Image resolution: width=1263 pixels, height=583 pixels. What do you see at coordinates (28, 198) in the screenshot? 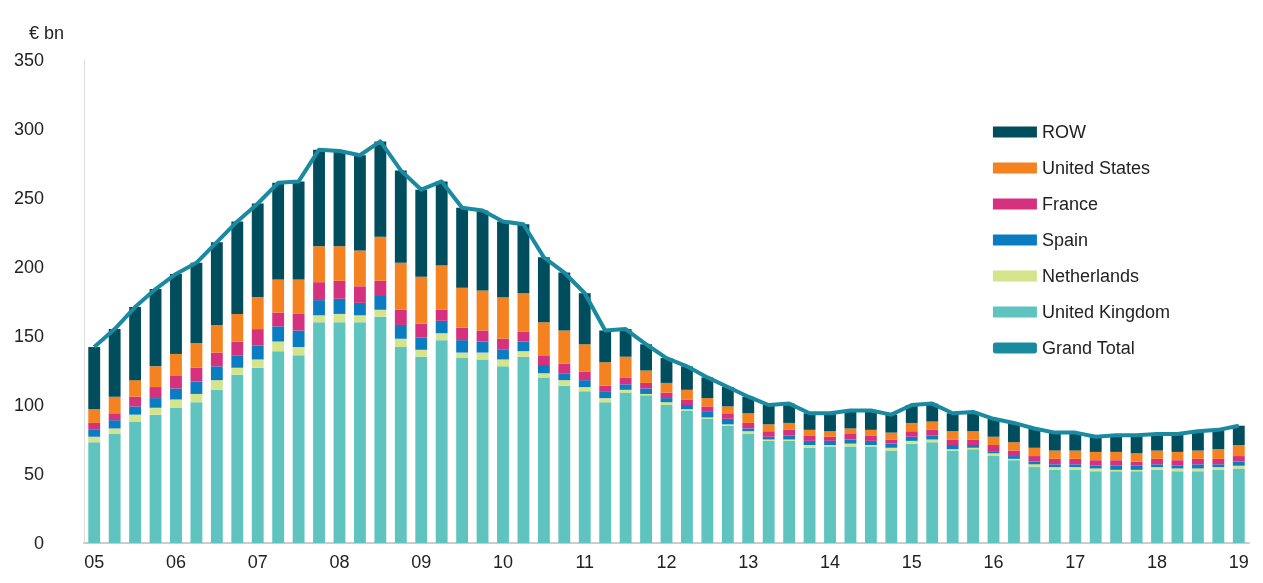
I see `y-tick-label: 250` at bounding box center [28, 198].